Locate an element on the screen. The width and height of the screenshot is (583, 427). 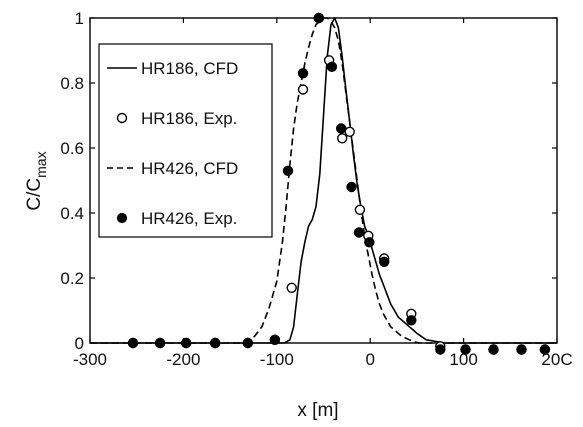
legend-box is located at coordinates (185, 140).